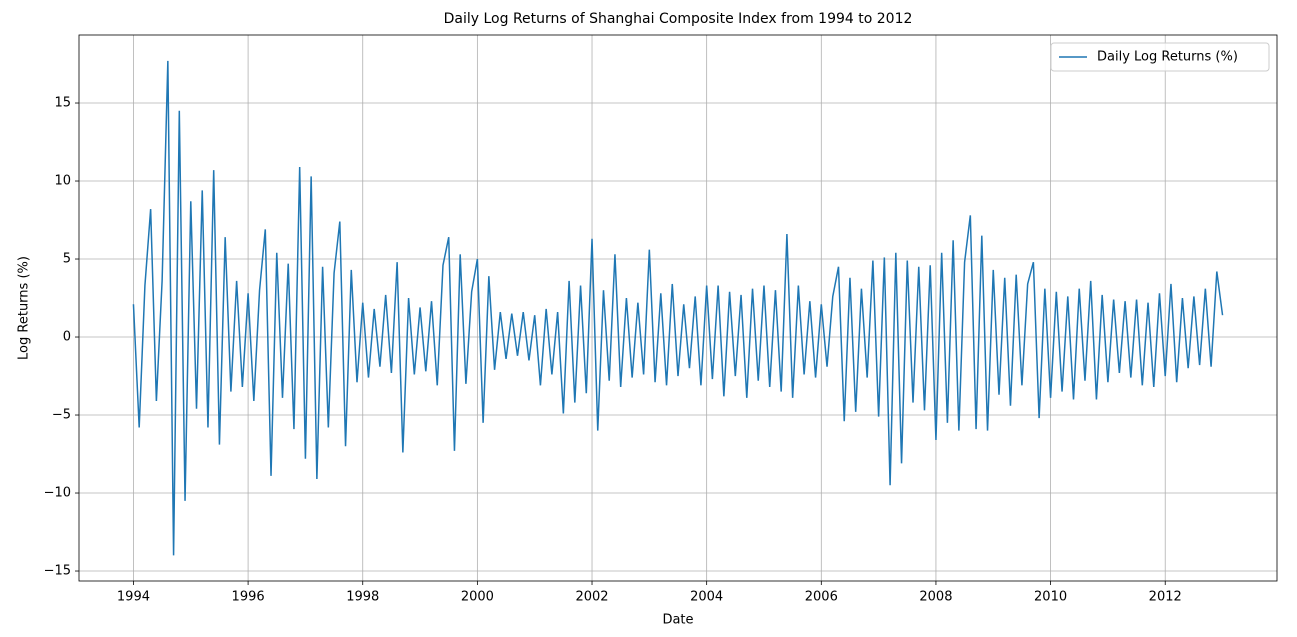 This screenshot has height=637, width=1297. What do you see at coordinates (477, 597) in the screenshot?
I see `x-tick-label: 2000` at bounding box center [477, 597].